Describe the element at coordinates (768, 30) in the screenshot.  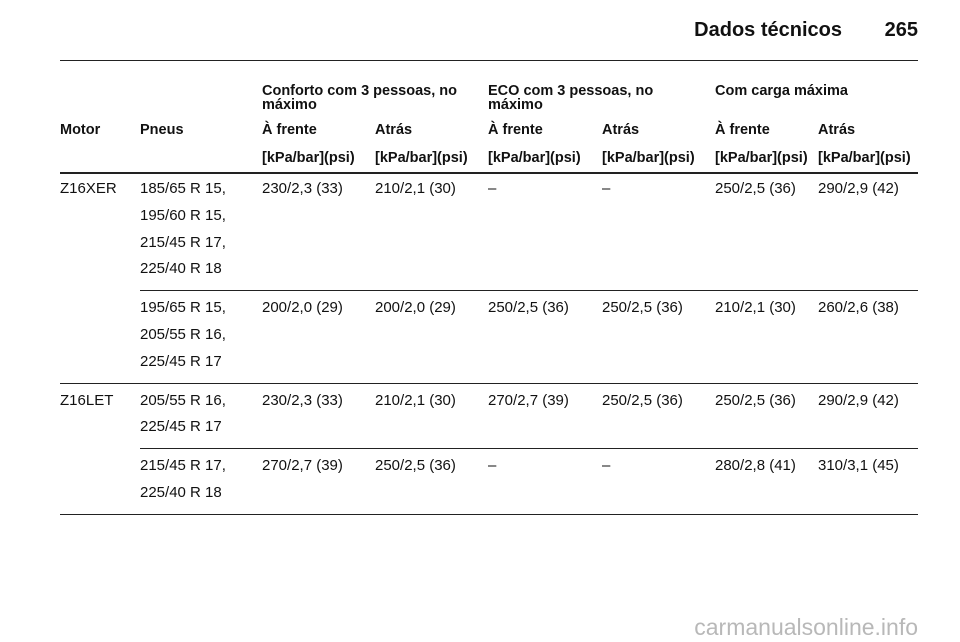
I see `page-title: Dados técnicos` at that location.